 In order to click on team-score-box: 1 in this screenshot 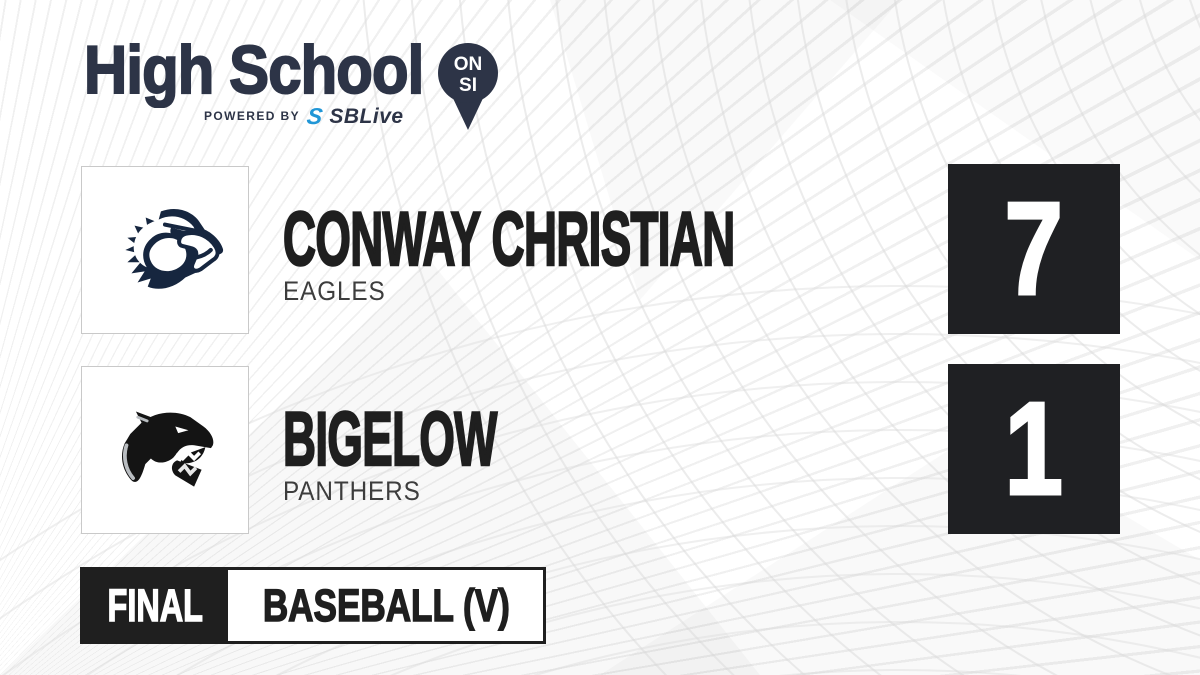, I will do `click(1034, 449)`.